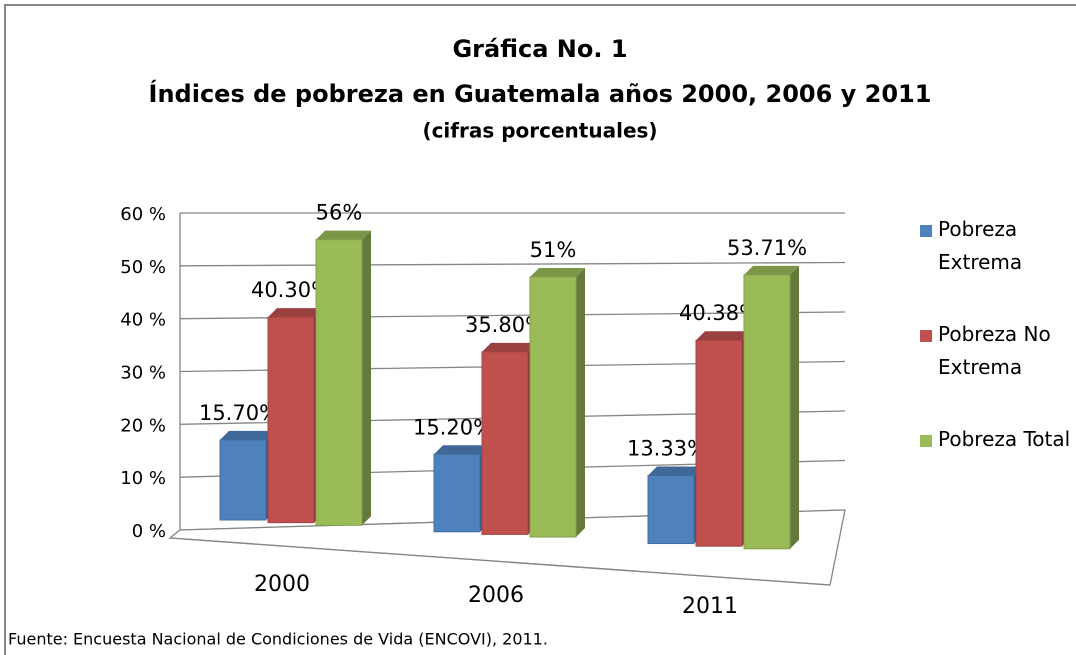  Describe the element at coordinates (149, 531) in the screenshot. I see `y-tick-label: 0 %` at that location.